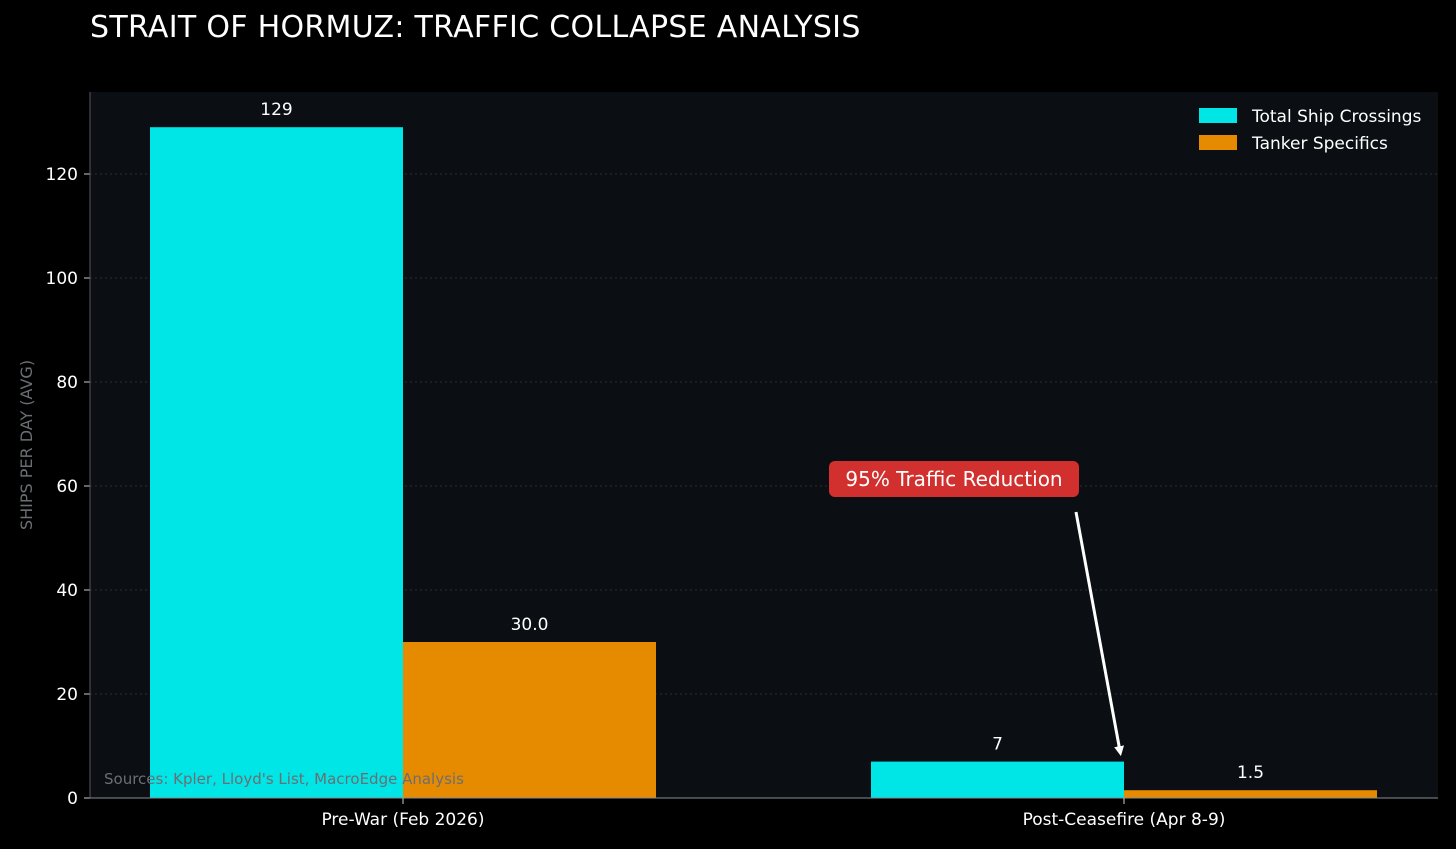  I want to click on annotation-arrow, so click(1099, 634).